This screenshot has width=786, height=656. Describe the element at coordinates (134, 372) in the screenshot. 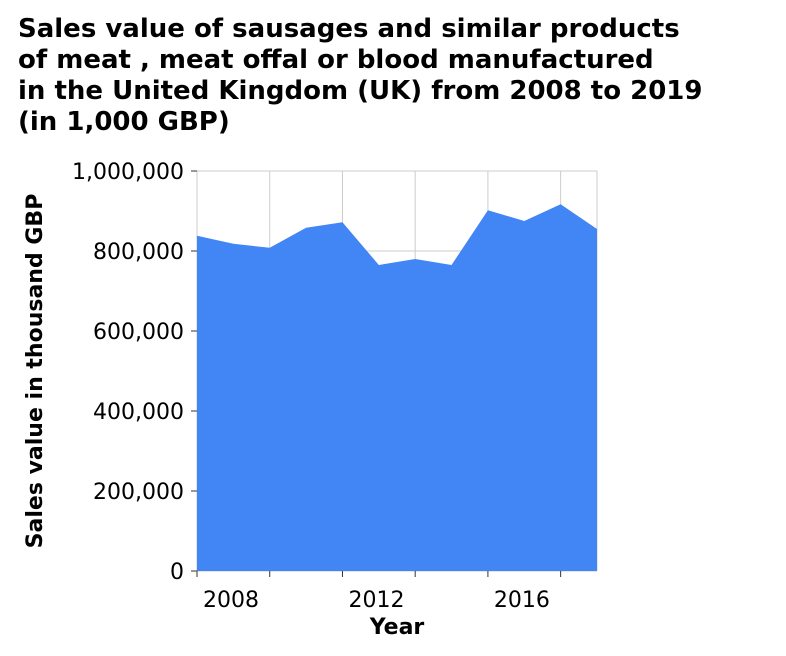

I see `y-axis-ticks: 0 200,000 400,000 600,000 800,000 1,000,000` at that location.